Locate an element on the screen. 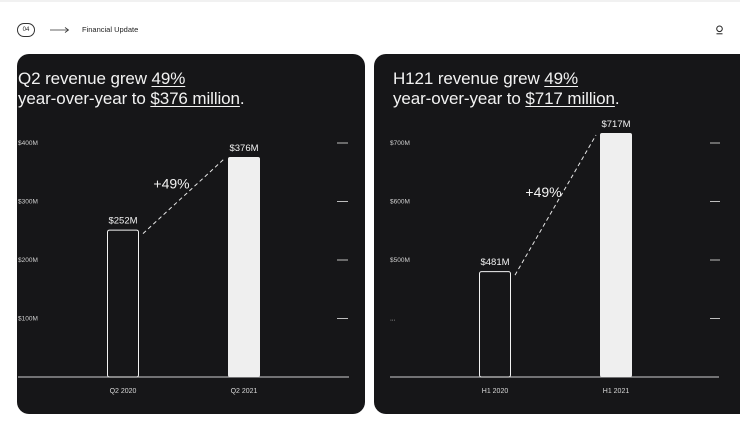  bar-value-label: $717M is located at coordinates (615, 124).